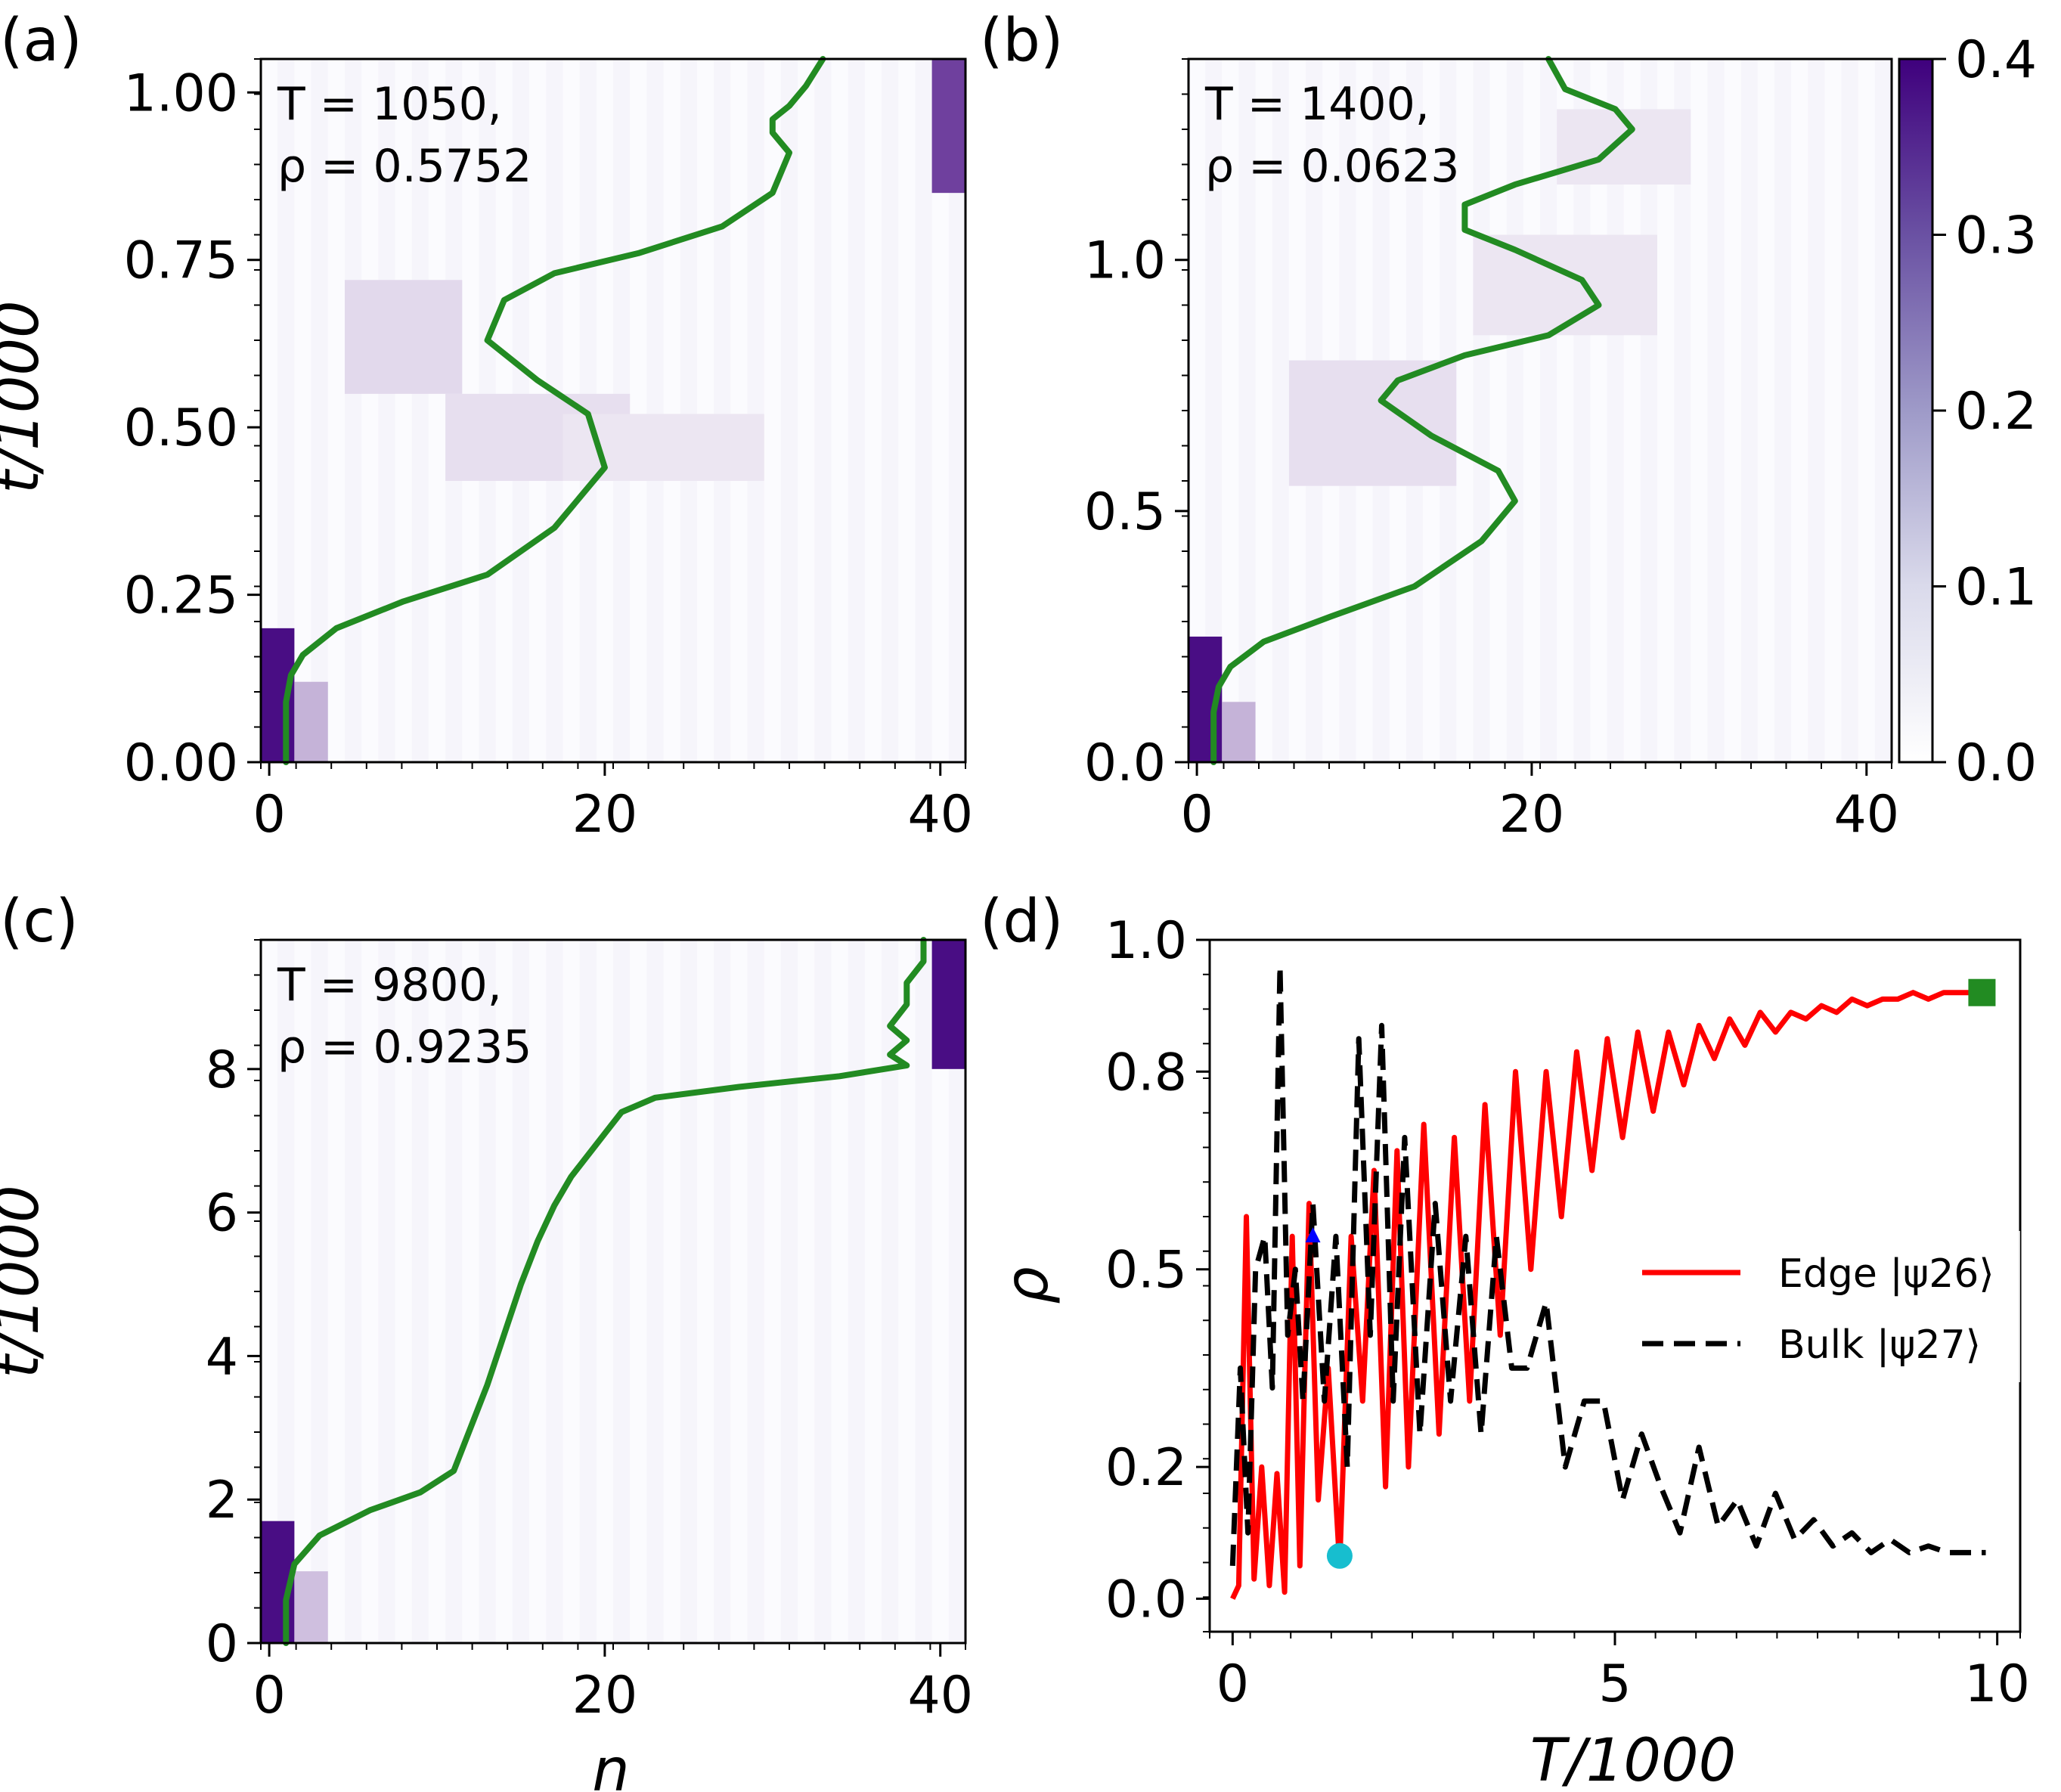 This screenshot has height=1792, width=2061. I want to click on panel-c-annotation: T = 9800,, so click(389, 985).